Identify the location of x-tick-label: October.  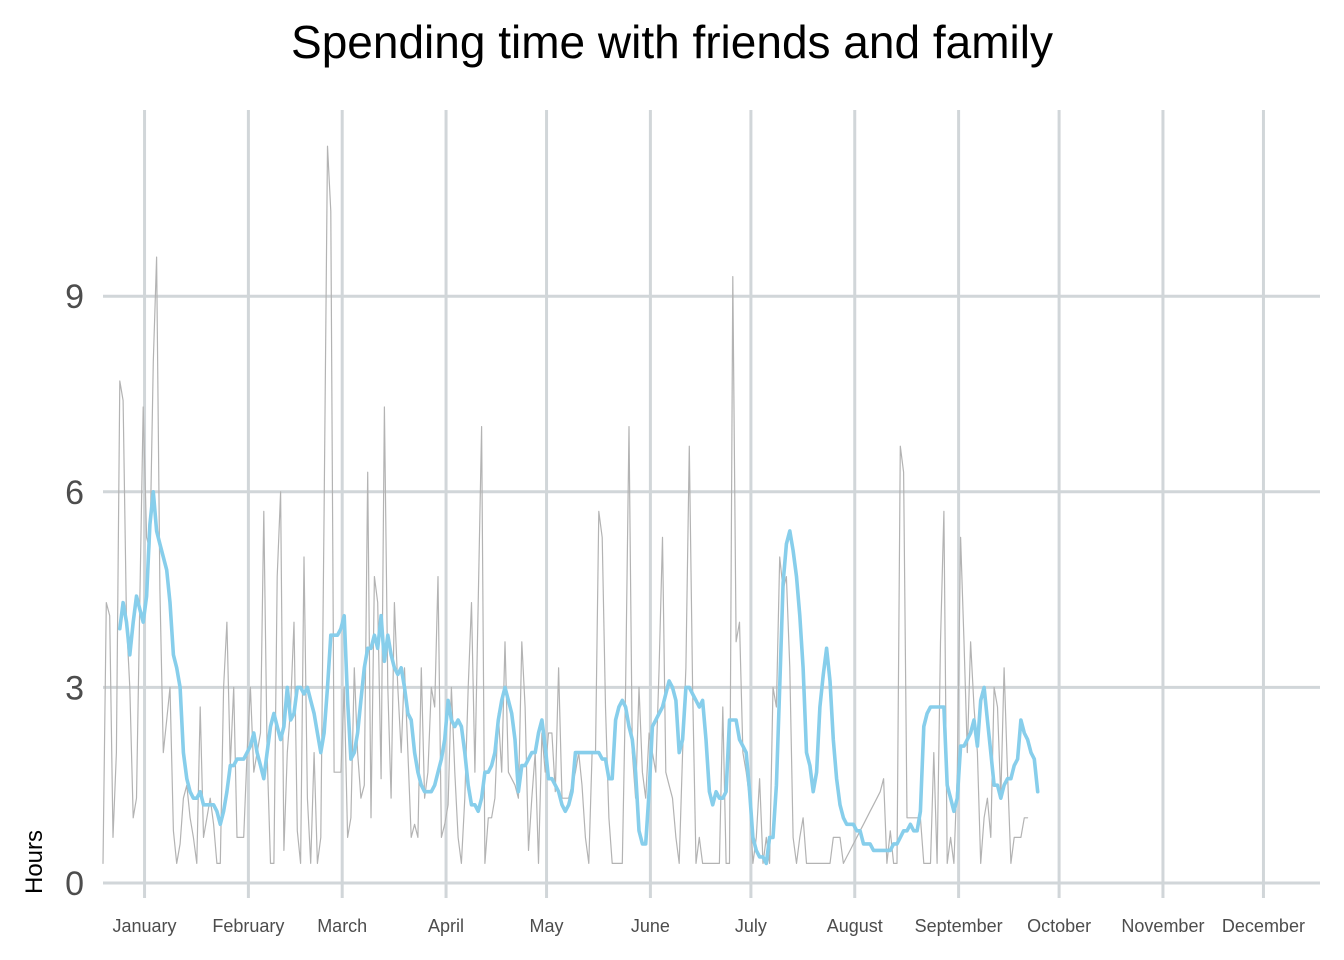
(1059, 926).